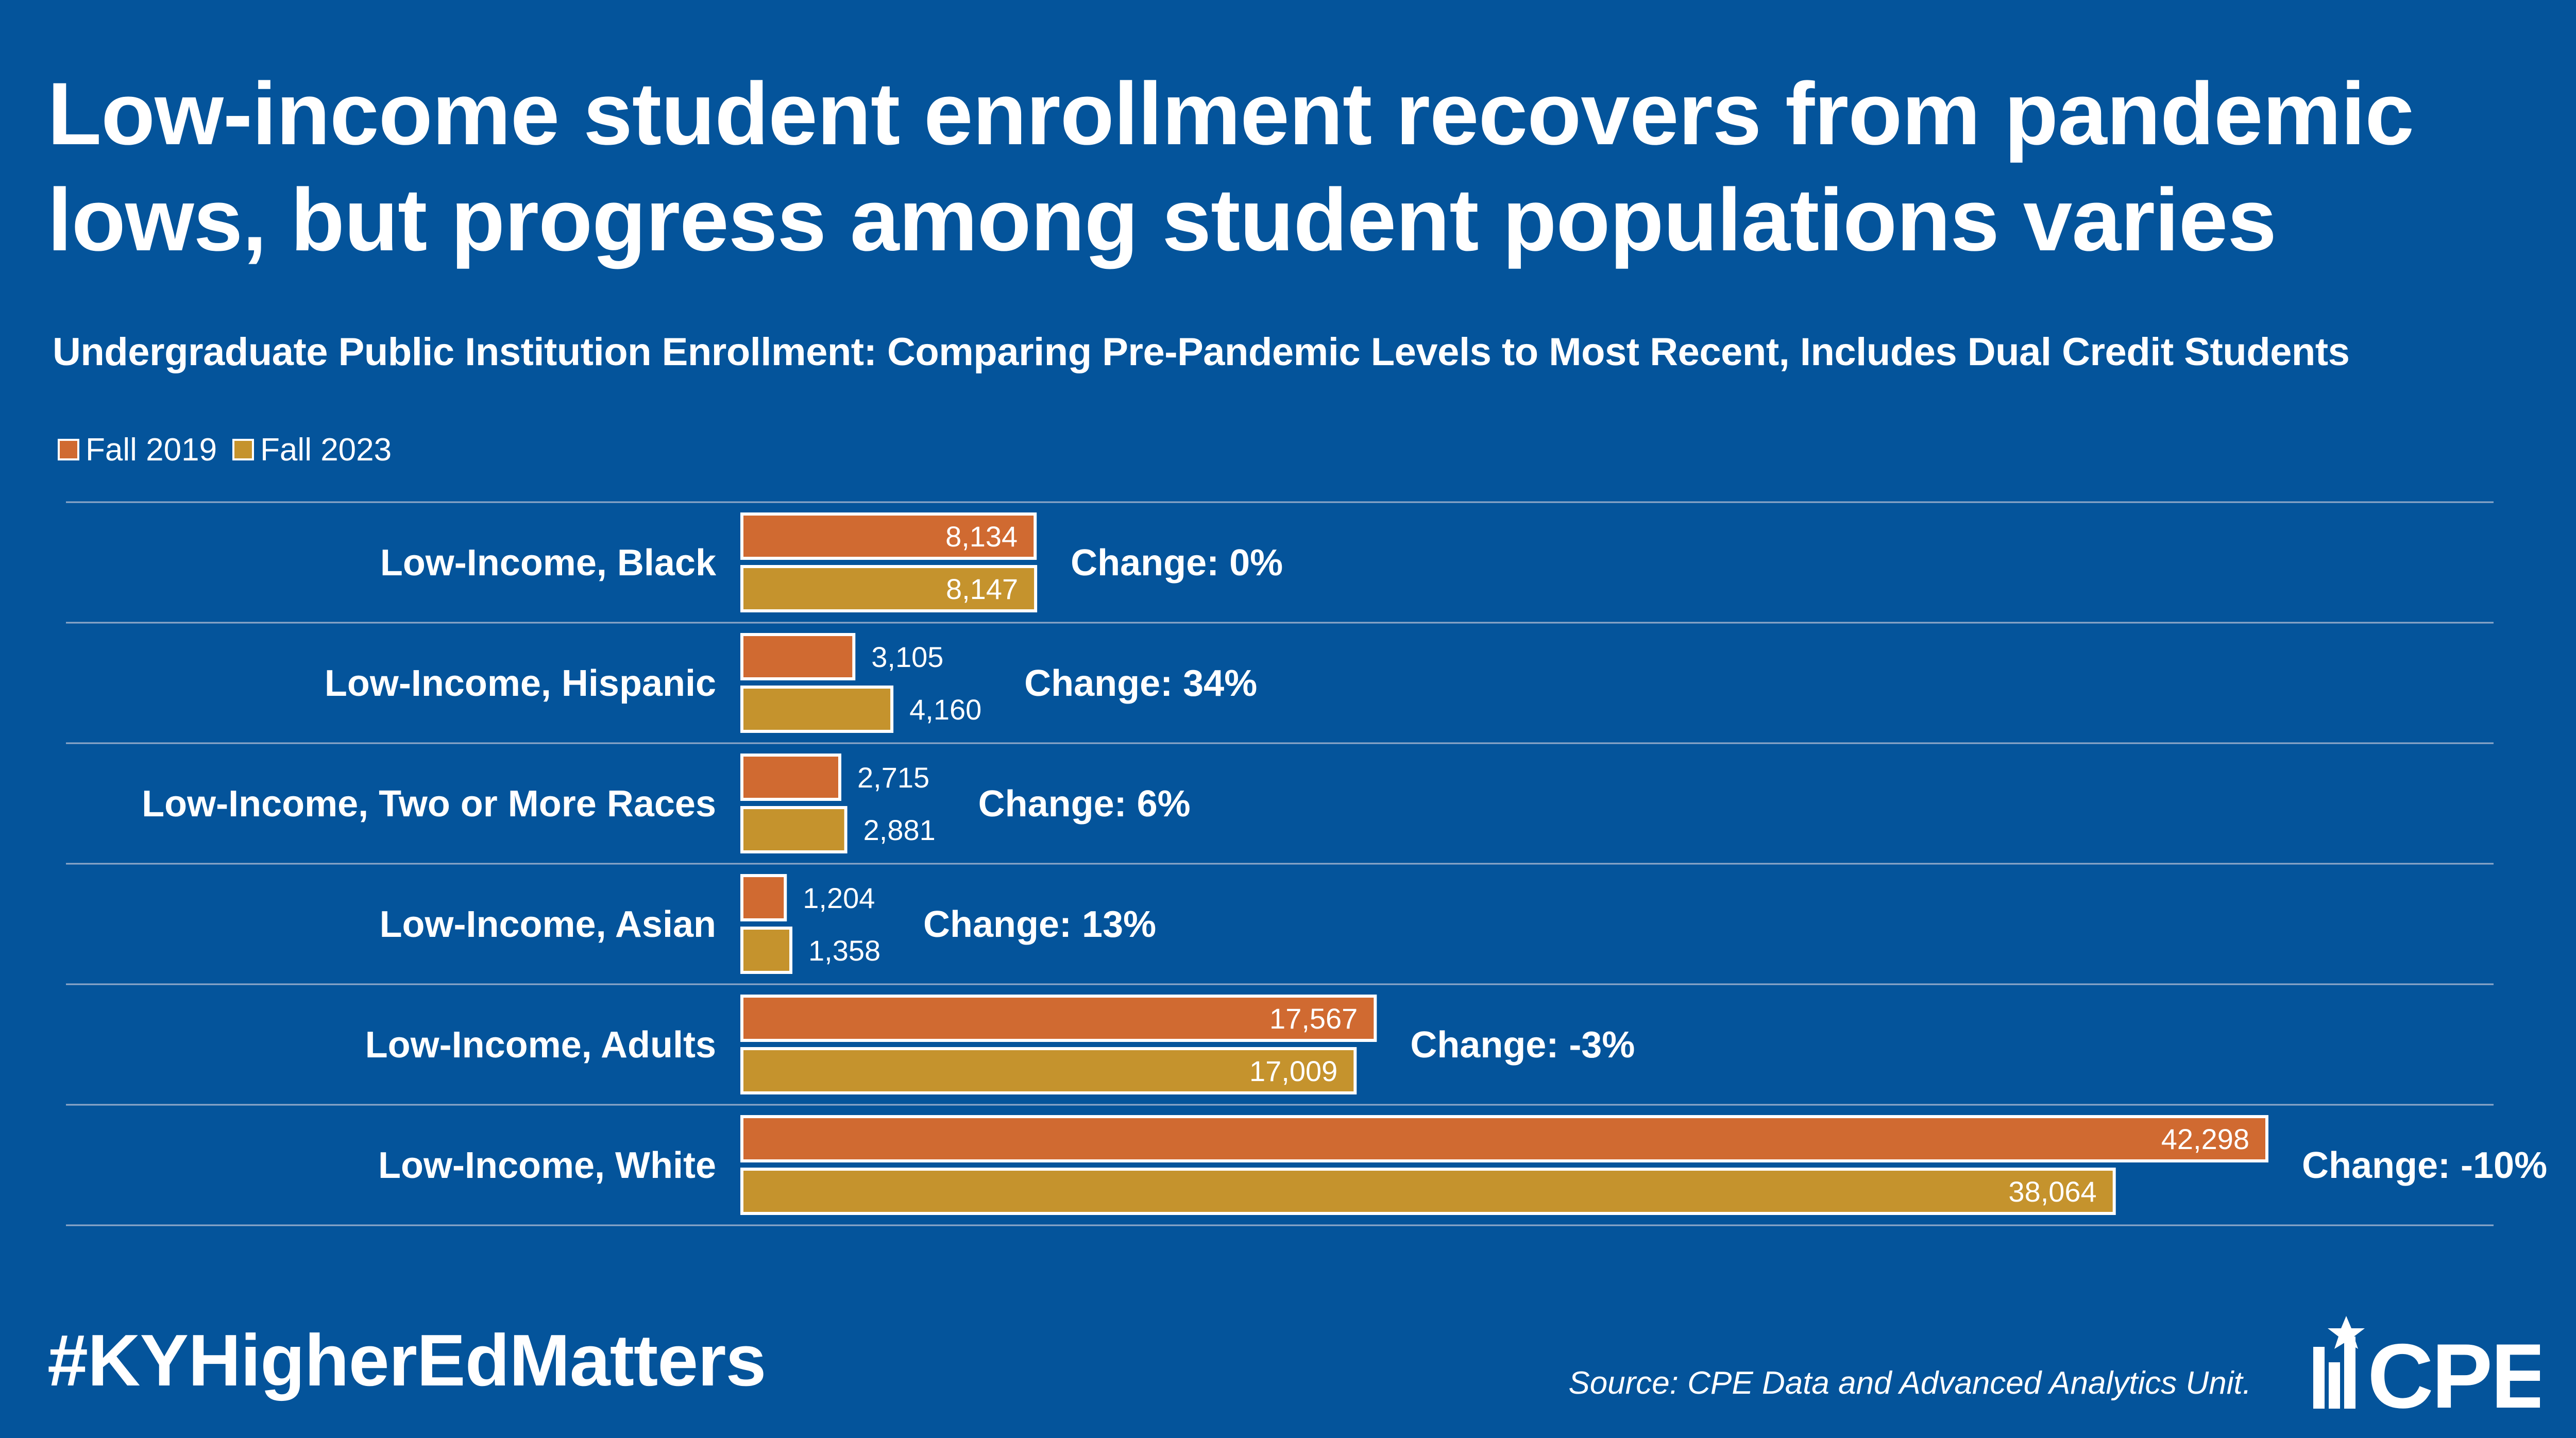 The height and width of the screenshot is (1438, 2576). What do you see at coordinates (151, 450) in the screenshot?
I see `legend-label-fall-2019: Fall 2019` at bounding box center [151, 450].